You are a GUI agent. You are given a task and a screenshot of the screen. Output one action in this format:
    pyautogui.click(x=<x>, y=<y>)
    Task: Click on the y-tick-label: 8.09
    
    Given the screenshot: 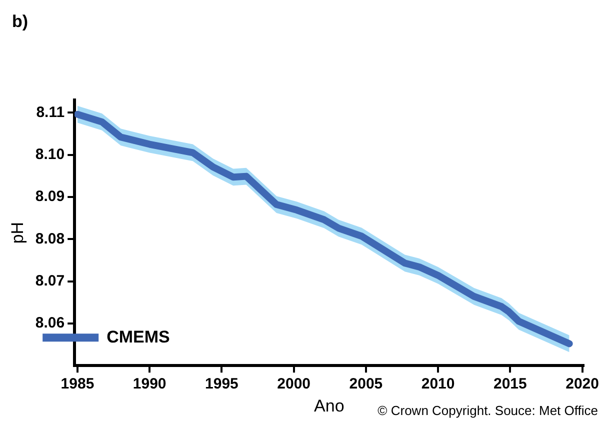 What is the action you would take?
    pyautogui.click(x=50, y=197)
    